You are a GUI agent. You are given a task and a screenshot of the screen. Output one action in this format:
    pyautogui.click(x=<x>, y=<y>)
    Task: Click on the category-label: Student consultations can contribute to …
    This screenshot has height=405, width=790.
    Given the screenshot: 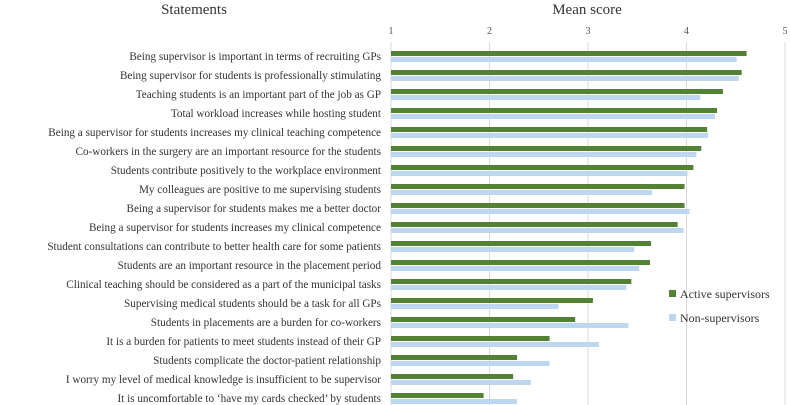 What is the action you would take?
    pyautogui.click(x=214, y=247)
    